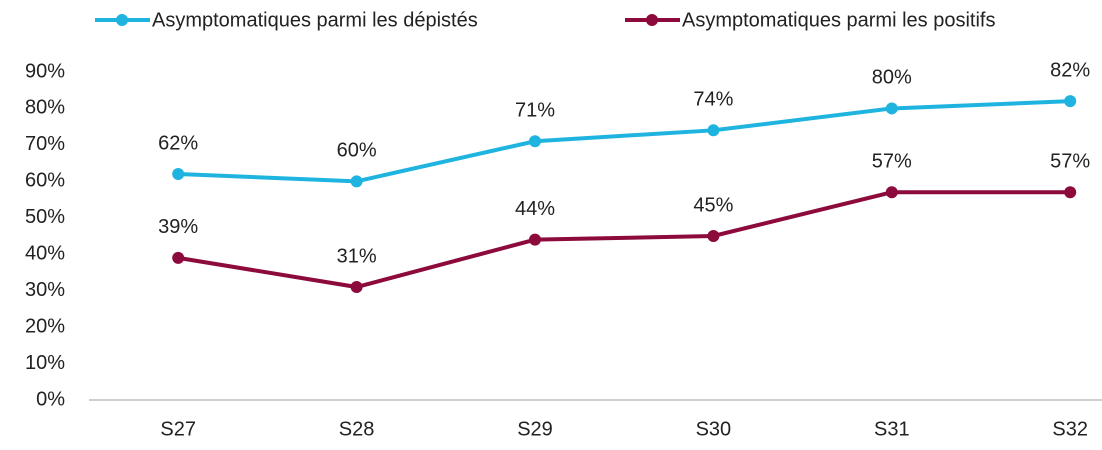 This screenshot has width=1102, height=450. What do you see at coordinates (535, 111) in the screenshot?
I see `data-label: 71%` at bounding box center [535, 111].